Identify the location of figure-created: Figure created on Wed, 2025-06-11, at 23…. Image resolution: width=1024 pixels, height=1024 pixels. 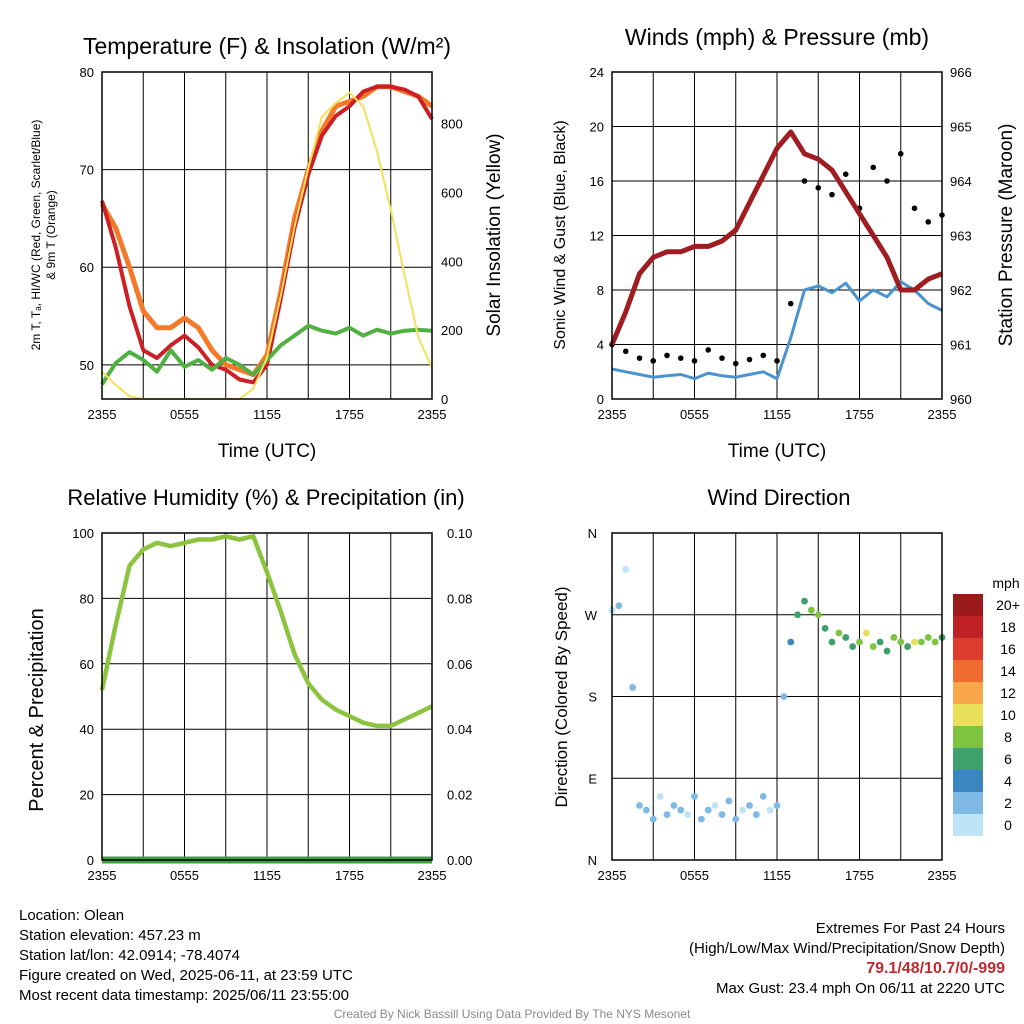
(186, 975).